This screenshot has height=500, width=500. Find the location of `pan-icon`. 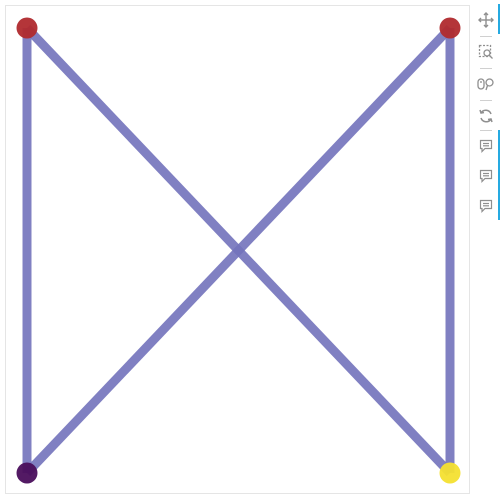

pan-icon is located at coordinates (486, 20).